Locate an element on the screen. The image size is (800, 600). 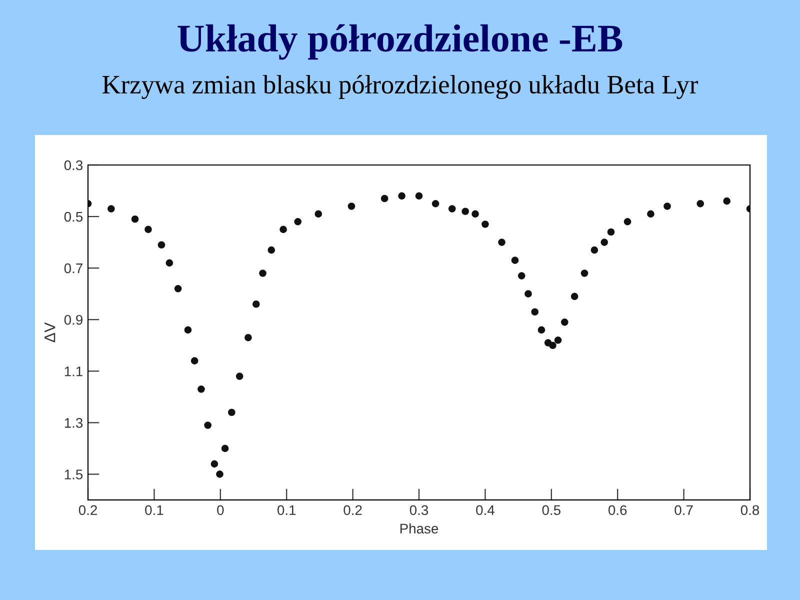
x-tick-label: 0.4 is located at coordinates (485, 510).